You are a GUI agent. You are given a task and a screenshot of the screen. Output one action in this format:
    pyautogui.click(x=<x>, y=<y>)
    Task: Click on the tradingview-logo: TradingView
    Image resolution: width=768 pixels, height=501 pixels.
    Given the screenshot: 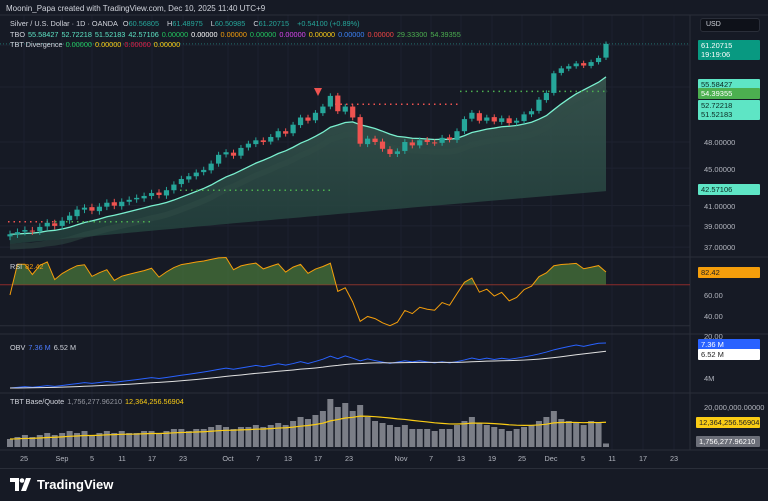 What is the action you would take?
    pyautogui.click(x=61, y=484)
    